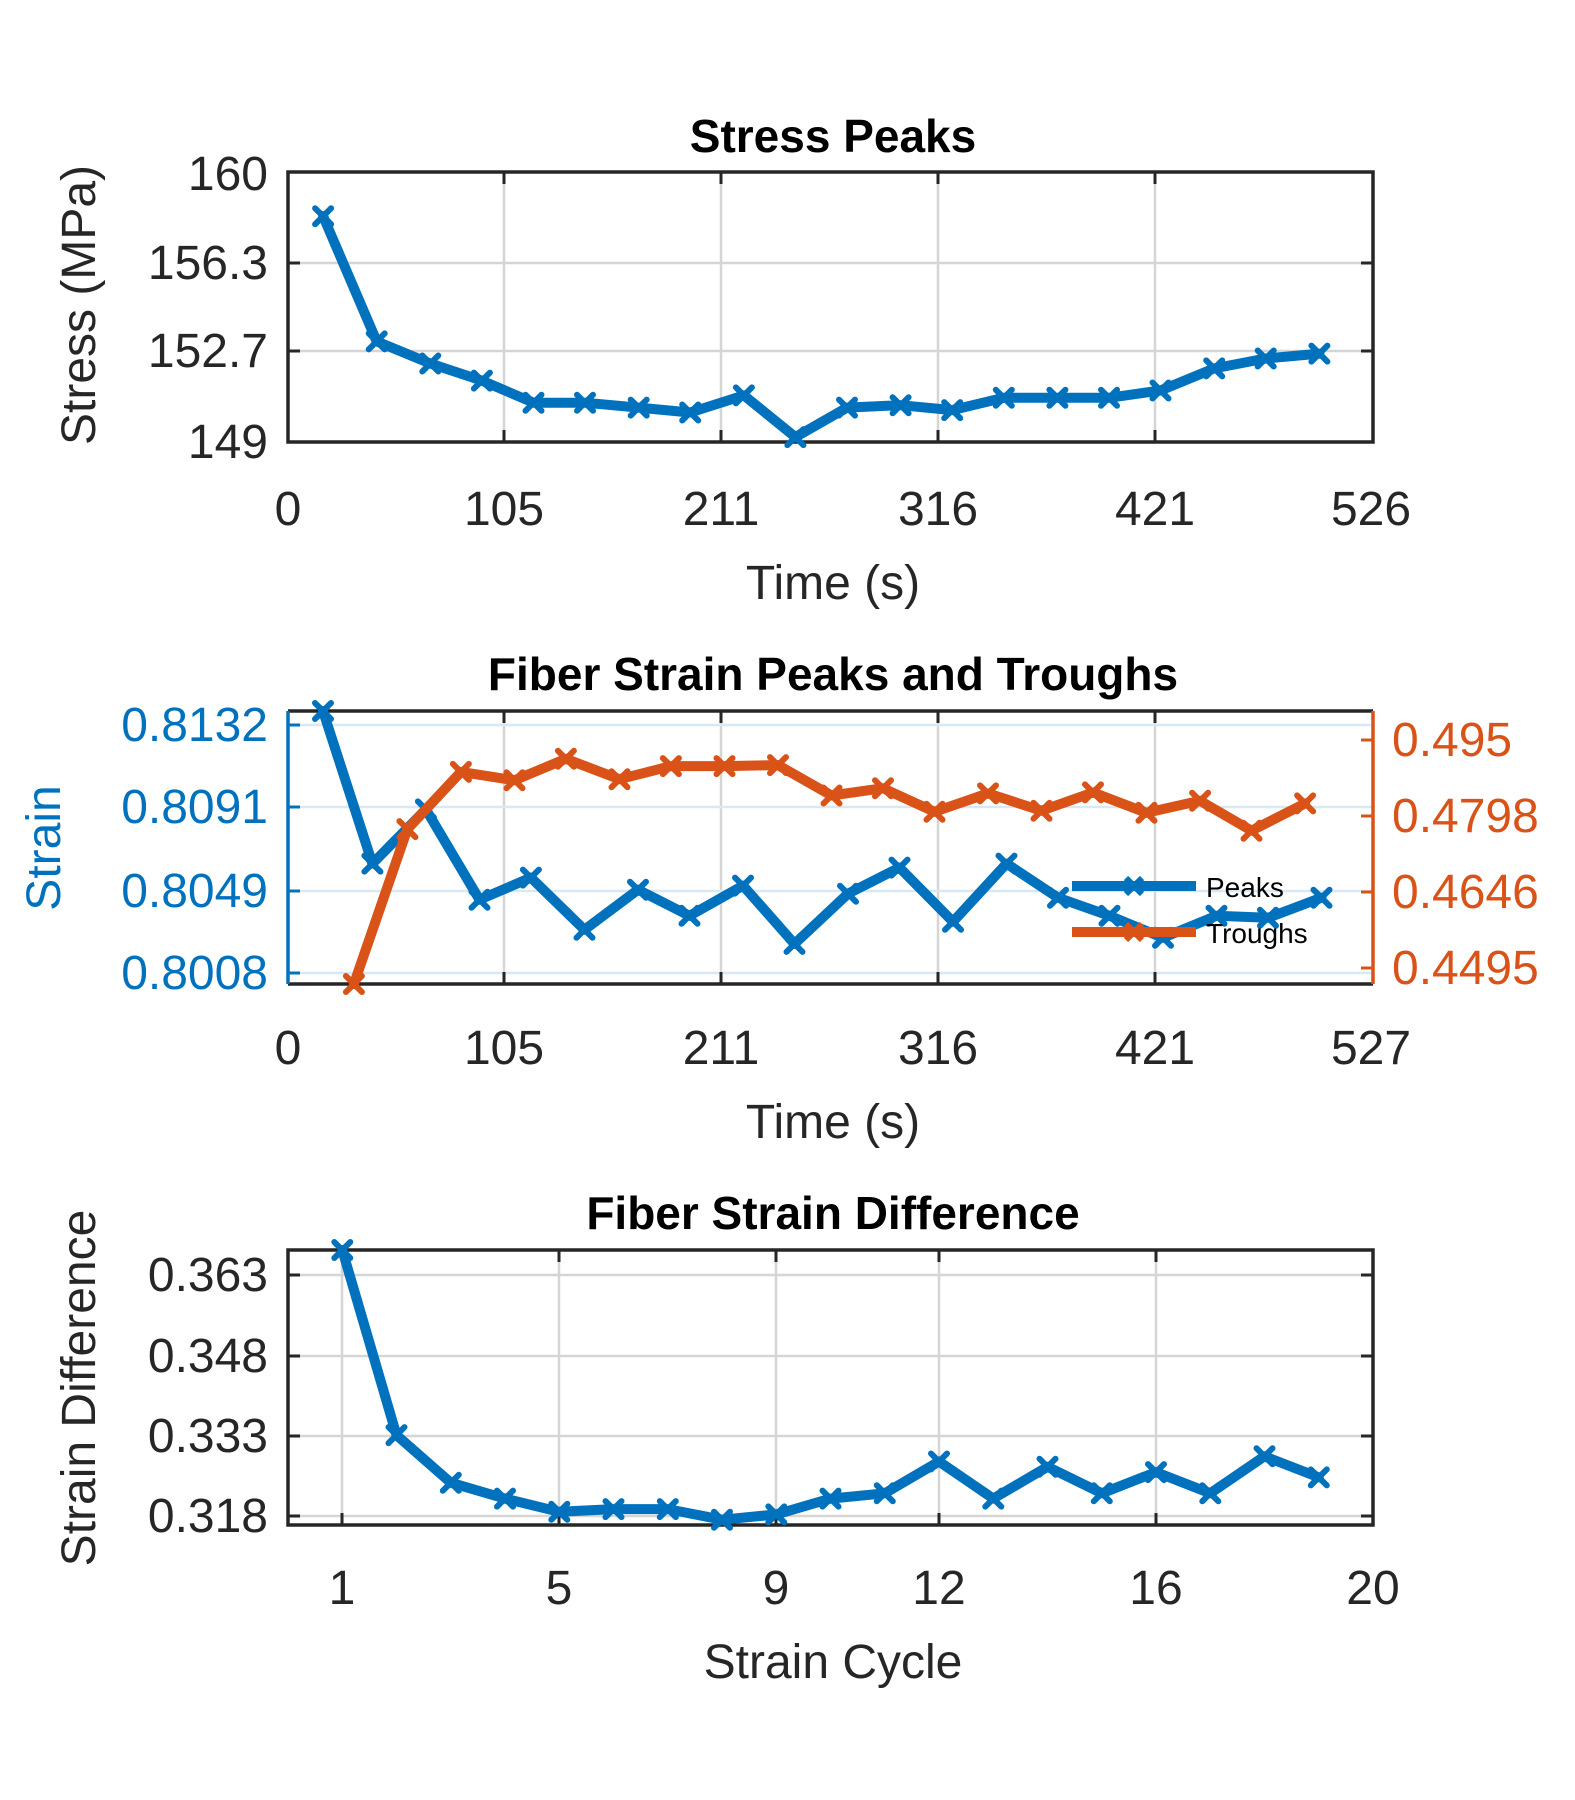 The width and height of the screenshot is (1575, 1800). What do you see at coordinates (79, 305) in the screenshot?
I see `stress-y-axis-label: Stress (MPa)` at bounding box center [79, 305].